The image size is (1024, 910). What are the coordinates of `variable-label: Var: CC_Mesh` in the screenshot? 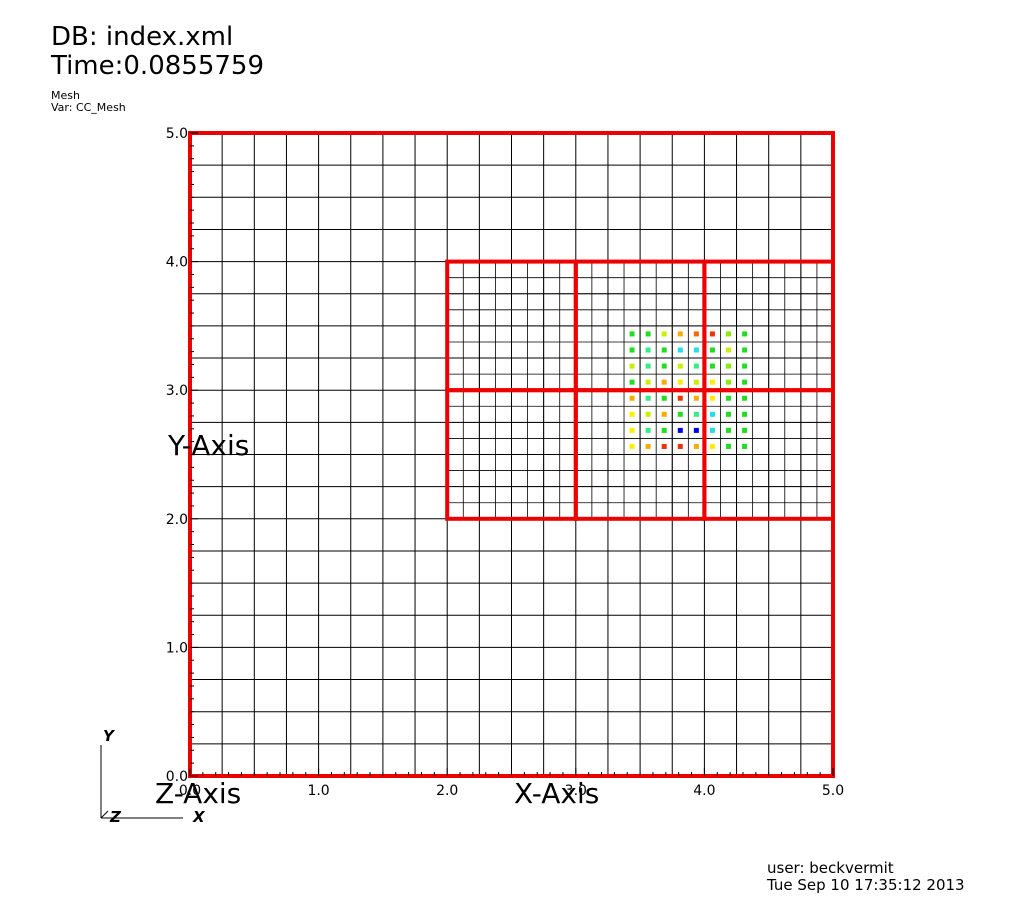 It's located at (88, 107).